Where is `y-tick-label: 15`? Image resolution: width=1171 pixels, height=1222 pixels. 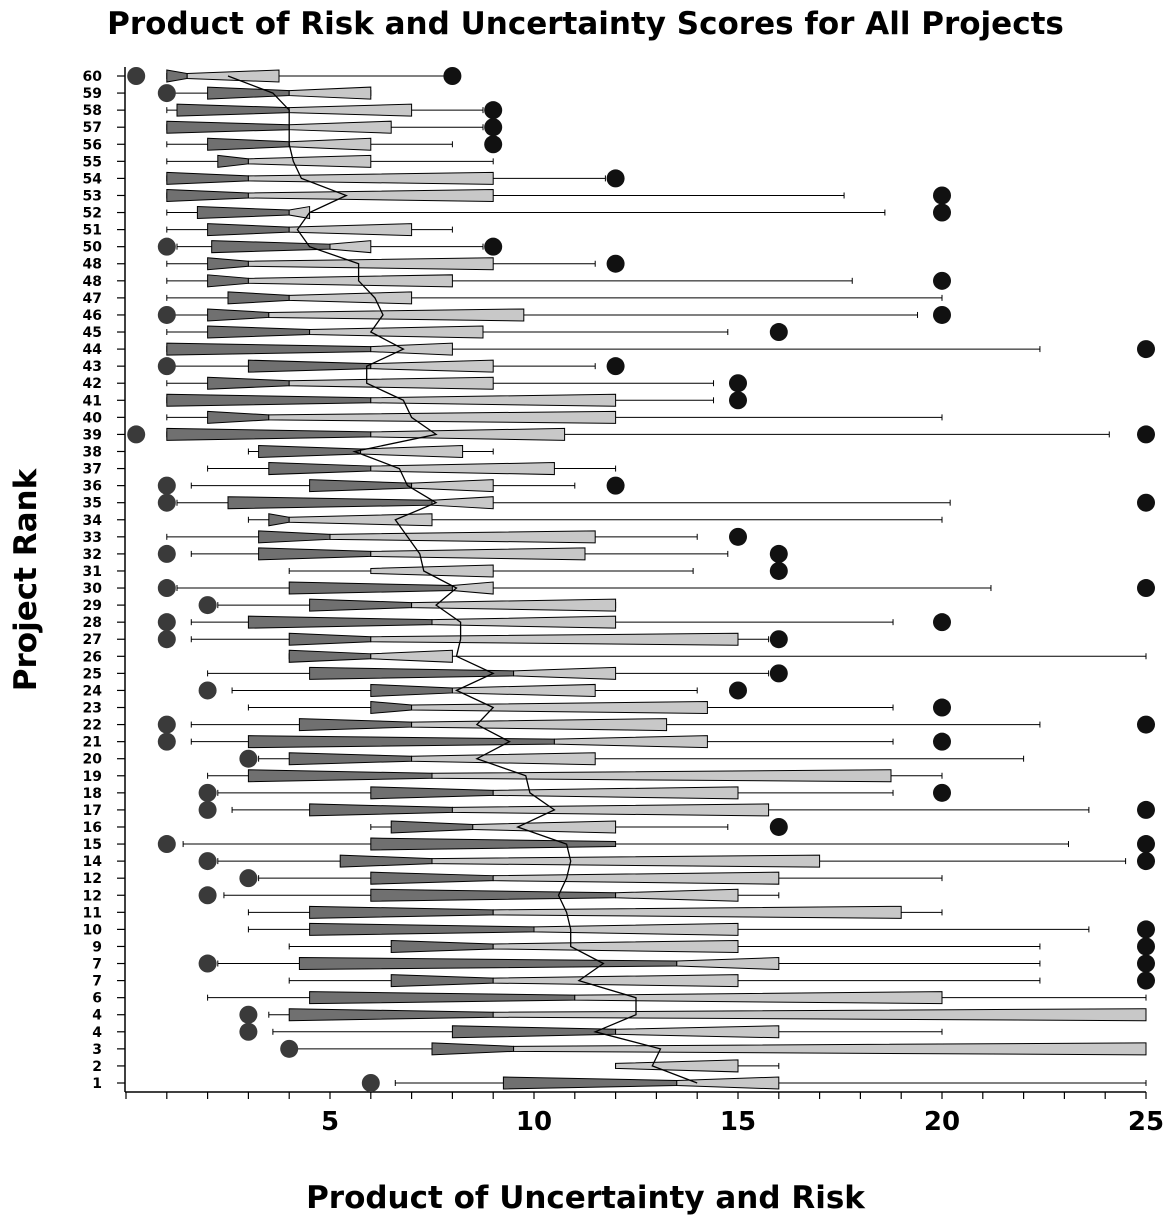 y-tick-label: 15 is located at coordinates (92, 845).